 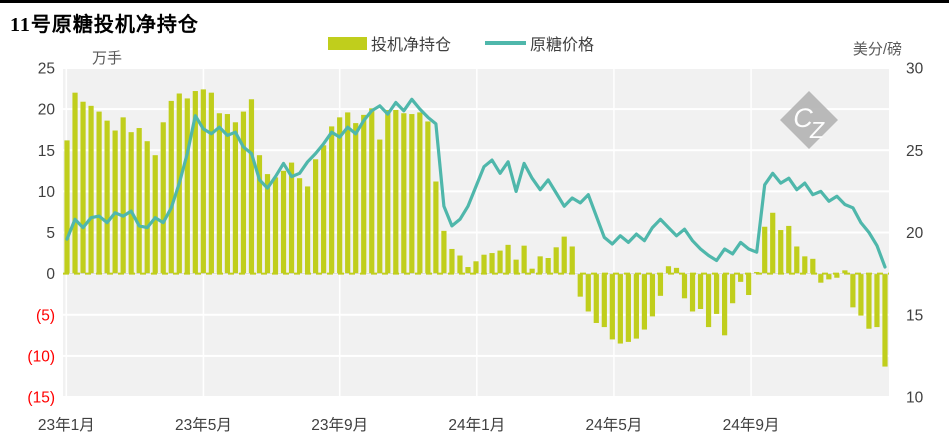 I want to click on svg-text: (10), so click(x=41, y=356).